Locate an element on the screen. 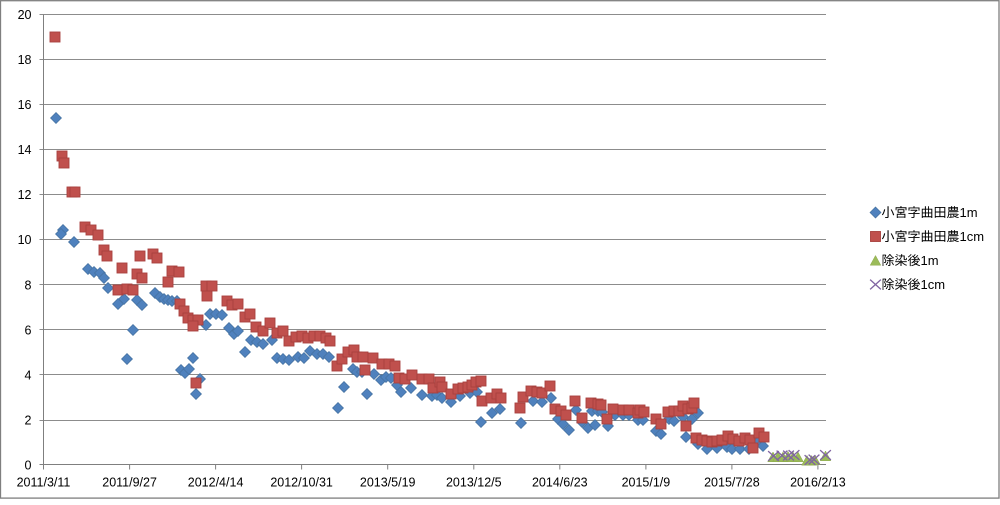 The width and height of the screenshot is (1000, 505). svg-text: 2012/10/31 is located at coordinates (301, 483).